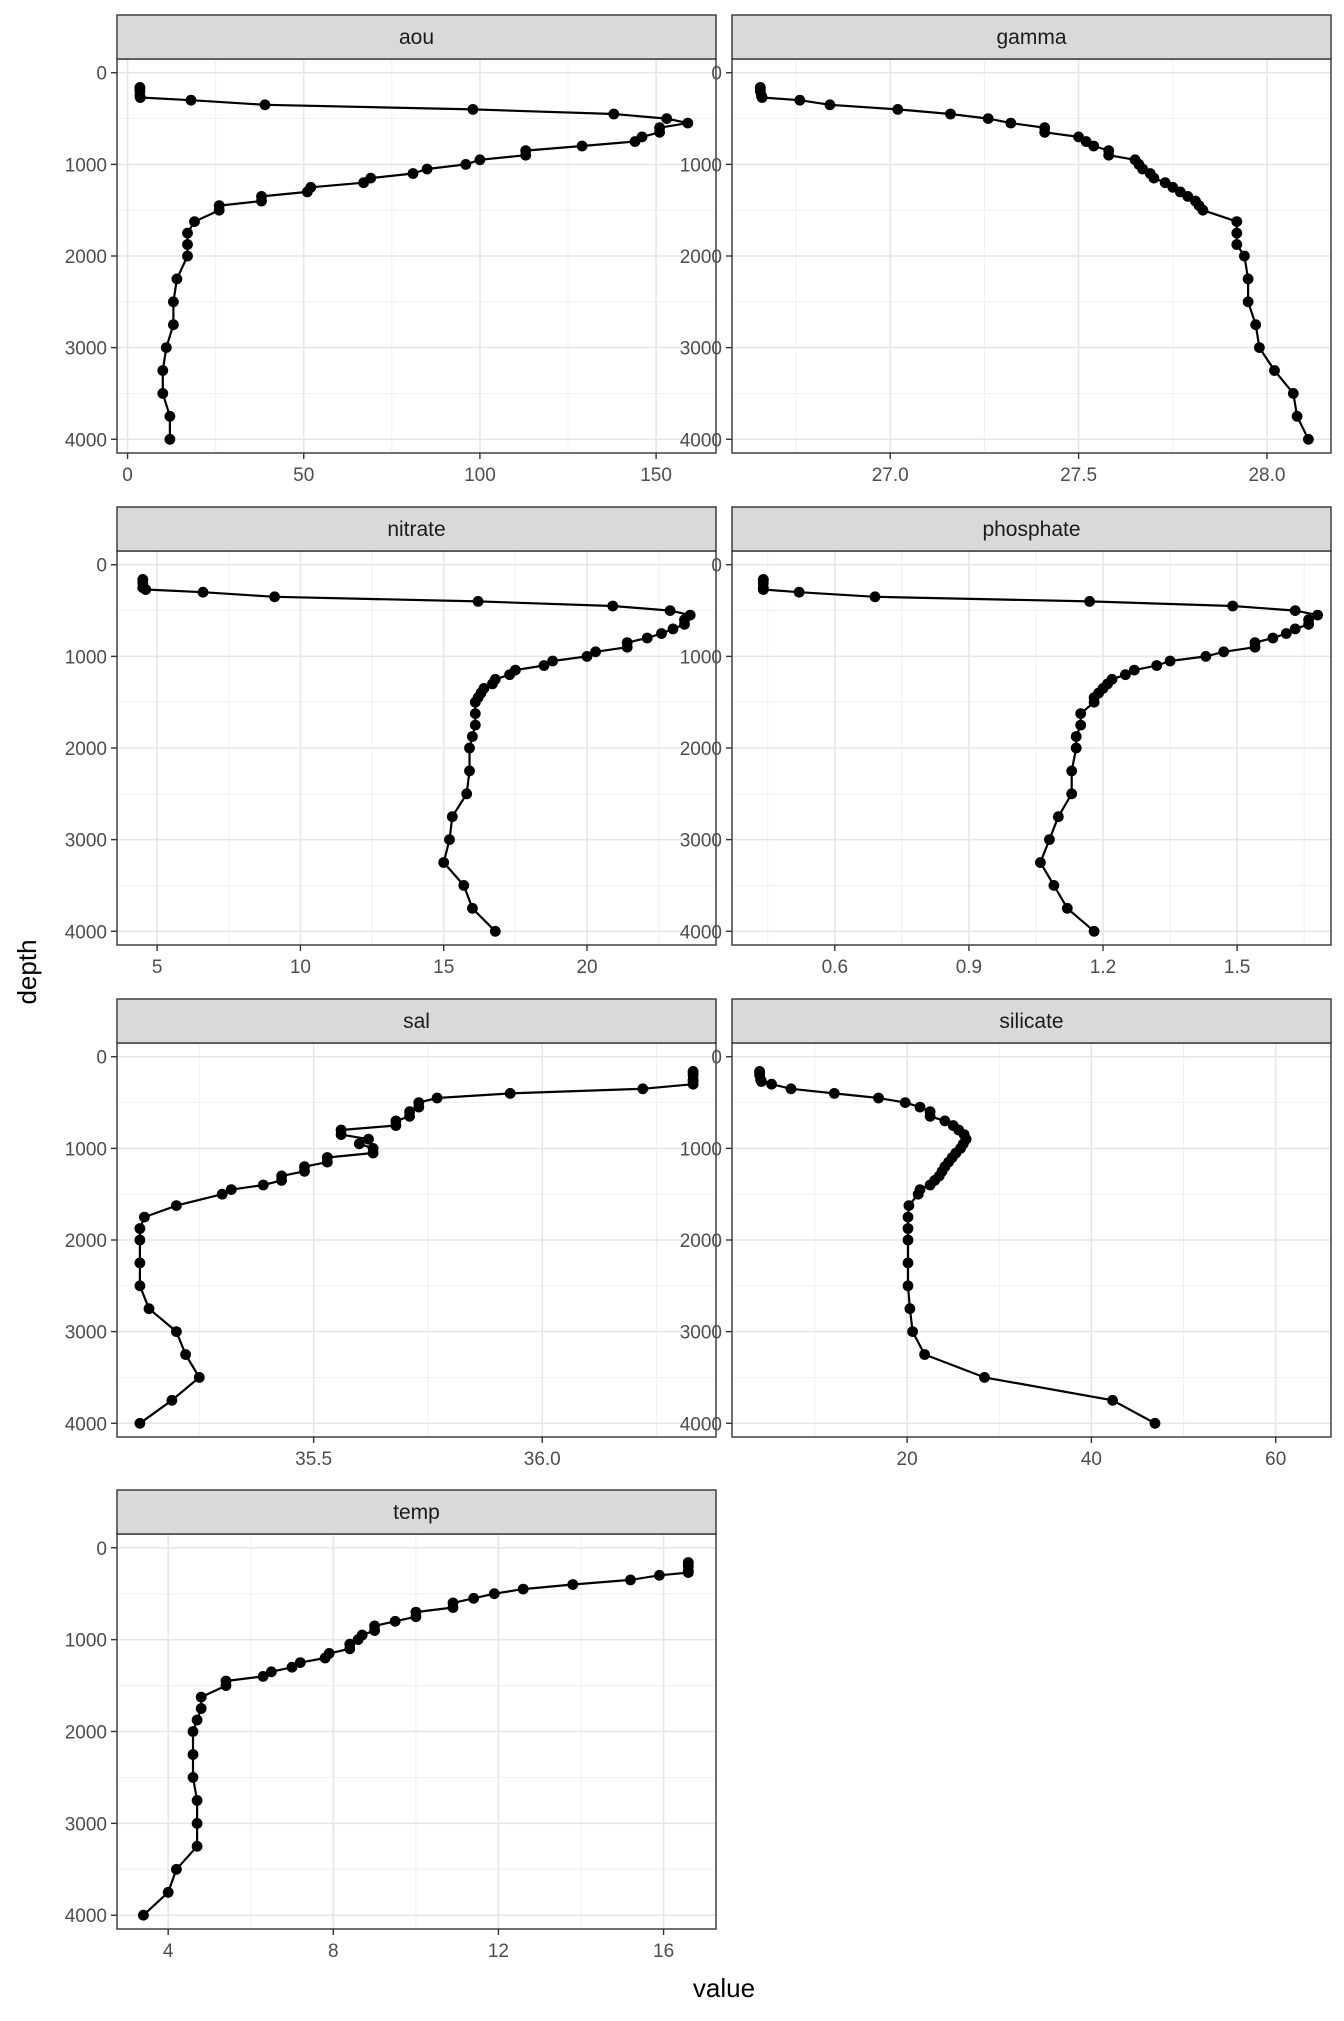 This screenshot has width=1344, height=2021. I want to click on x-tick-label: 4, so click(168, 1951).